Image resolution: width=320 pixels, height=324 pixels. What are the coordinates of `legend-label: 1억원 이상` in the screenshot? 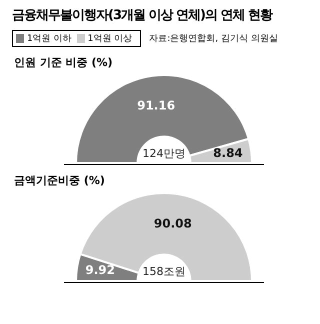 It's located at (110, 39).